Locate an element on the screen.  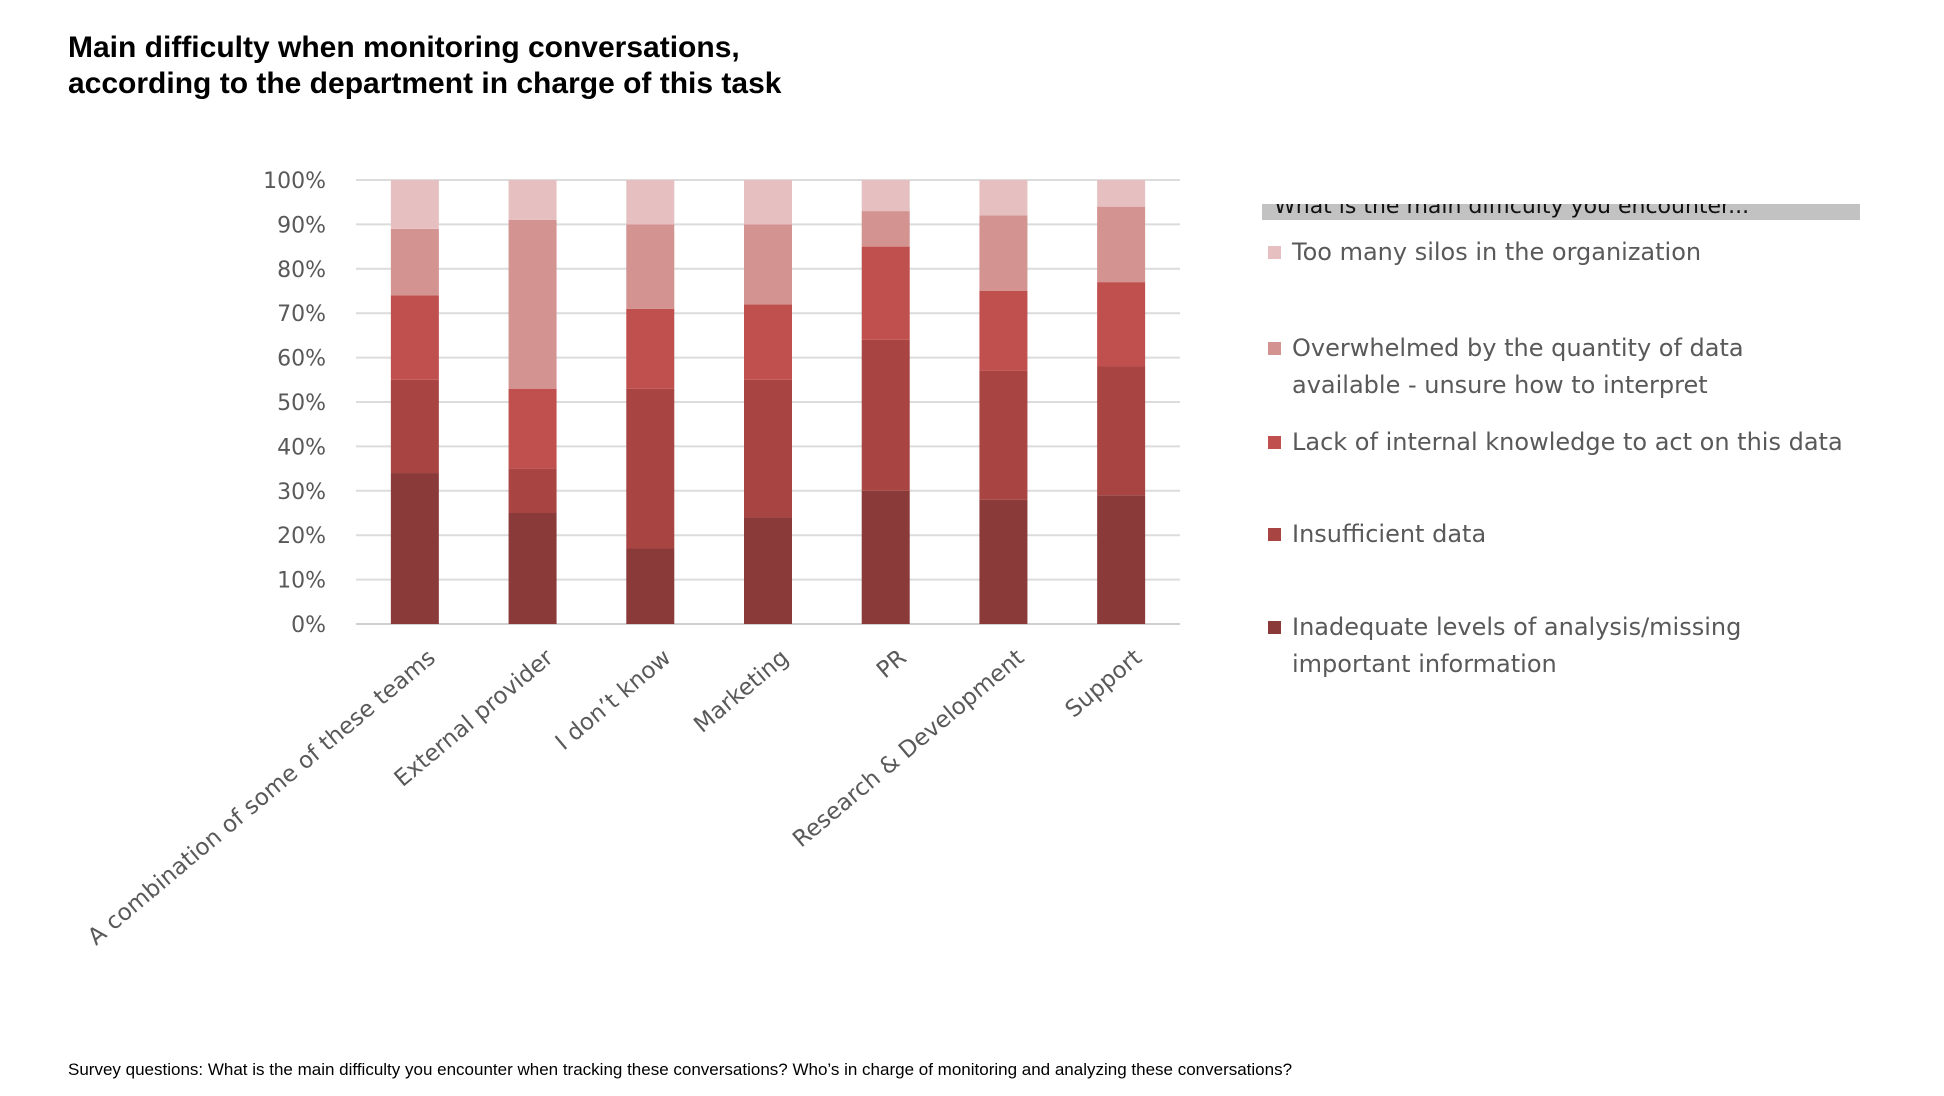
y-axis-ticks: 0% 10% 20% 30% 40% 50% 60% 70% 80% 90% 100% is located at coordinates (294, 403).